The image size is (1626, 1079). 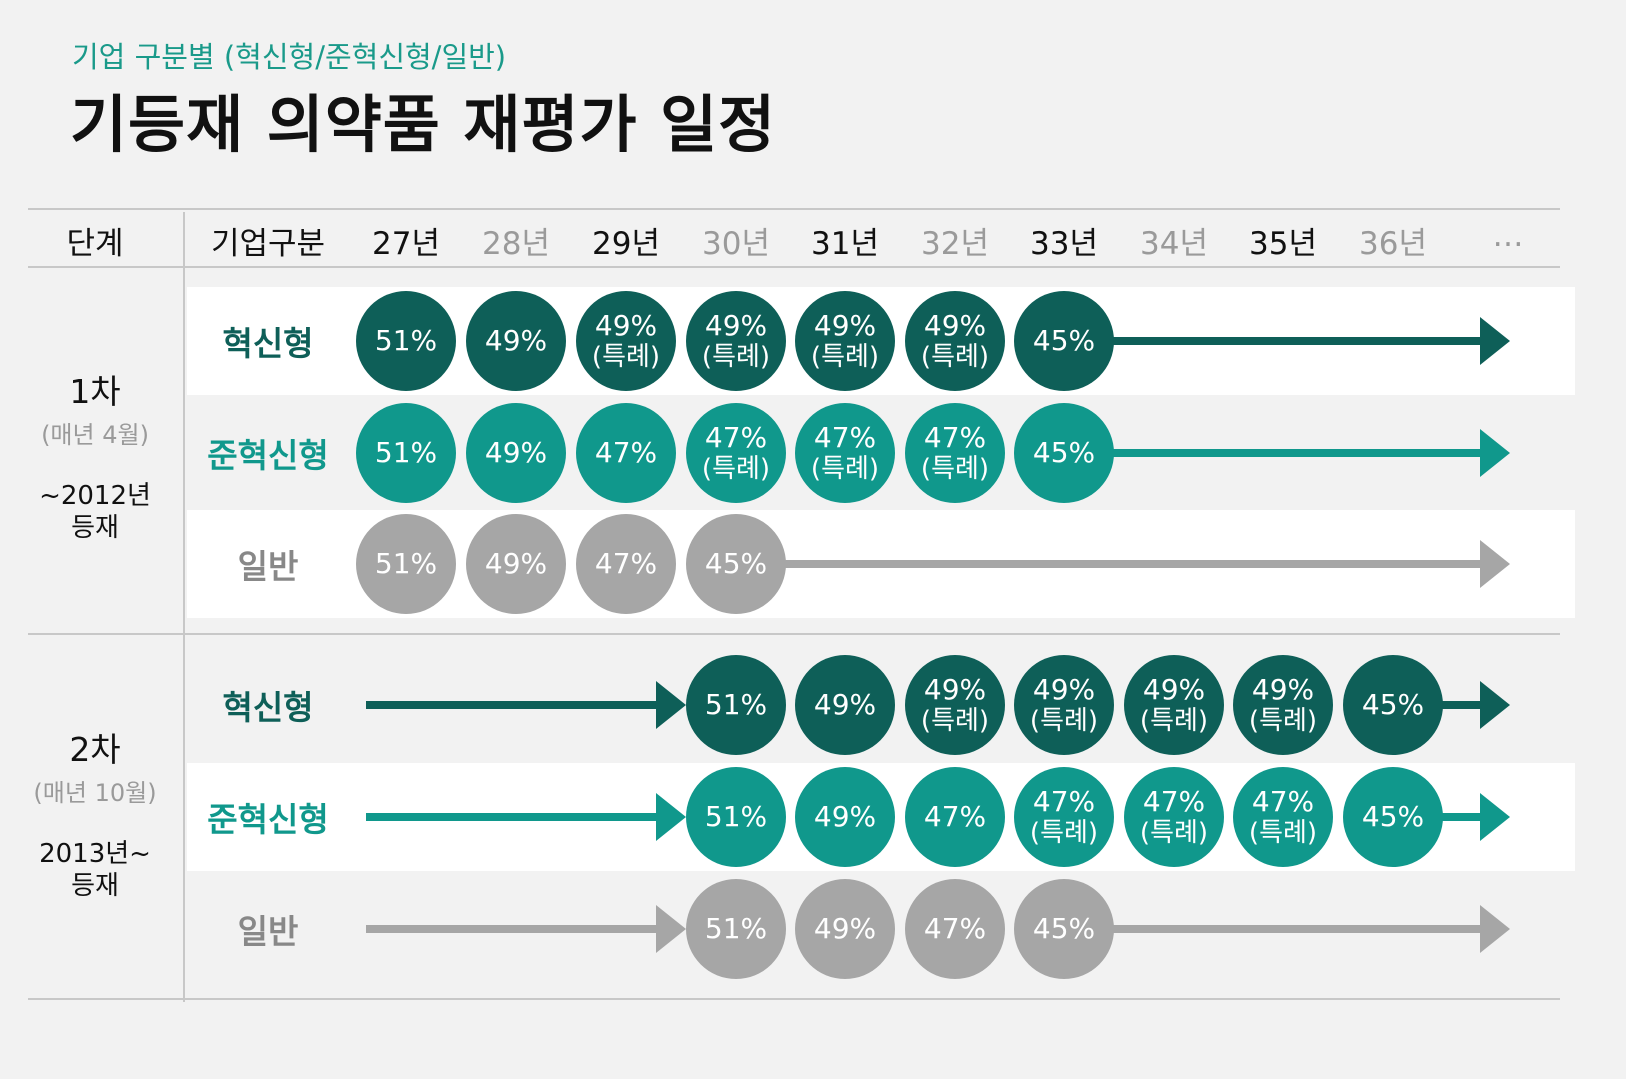 I want to click on year-header: 35년, so click(x=1283, y=244).